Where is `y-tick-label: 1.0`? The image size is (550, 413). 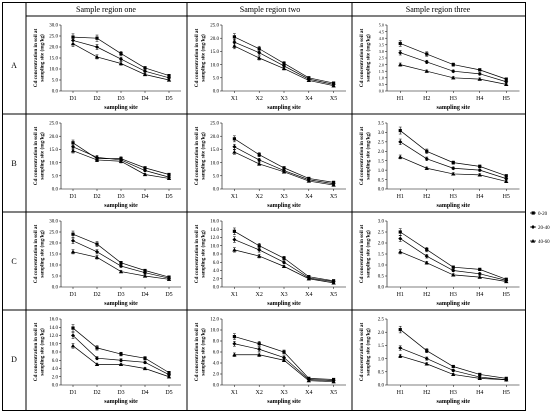 y-tick-label: 1.0 is located at coordinates (381, 266).